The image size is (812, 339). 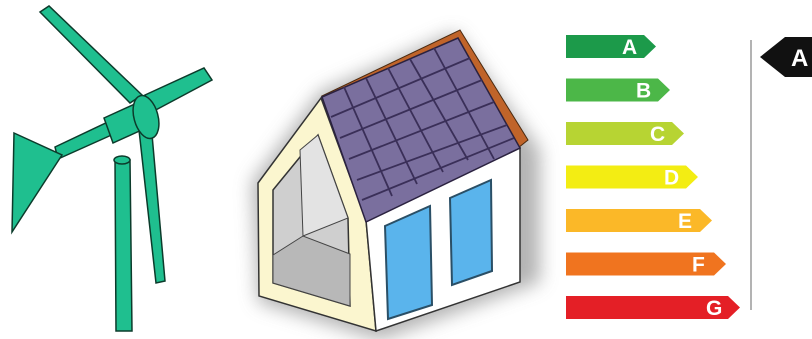 What do you see at coordinates (799, 58) in the screenshot?
I see `rating-letter: A` at bounding box center [799, 58].